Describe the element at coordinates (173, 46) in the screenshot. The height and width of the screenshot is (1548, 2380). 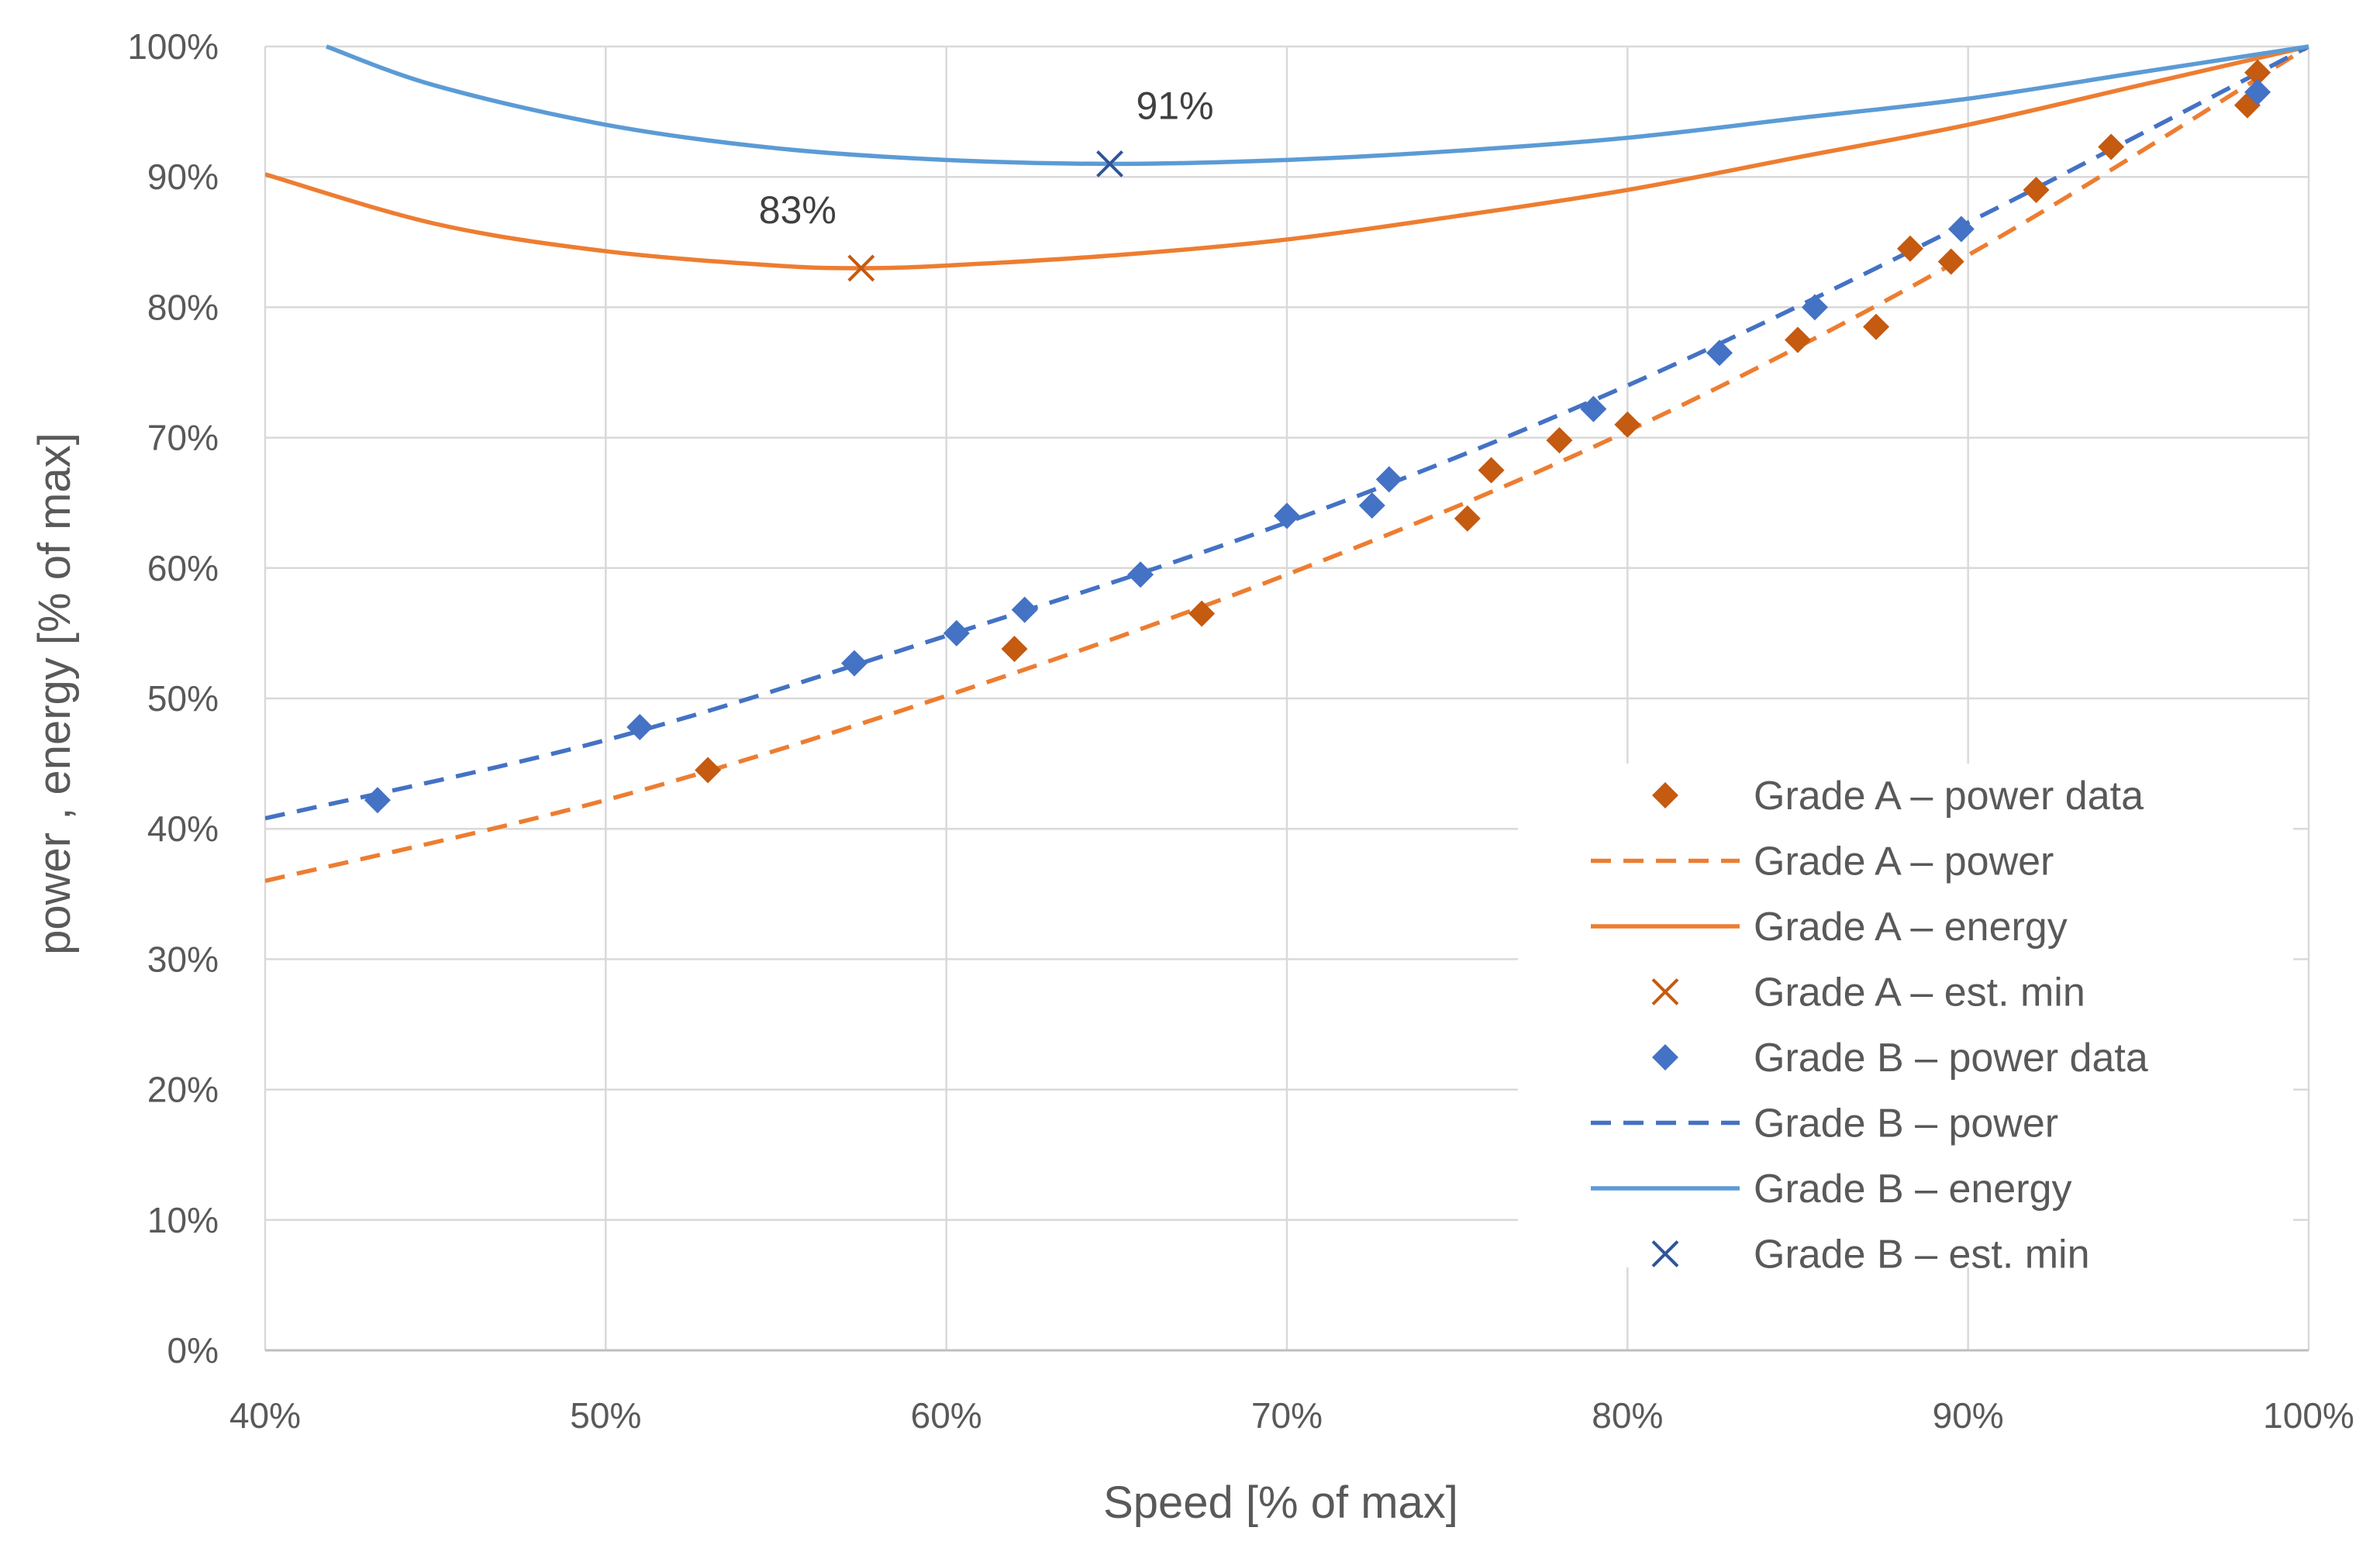
I see `y-tick-label: 100%` at that location.